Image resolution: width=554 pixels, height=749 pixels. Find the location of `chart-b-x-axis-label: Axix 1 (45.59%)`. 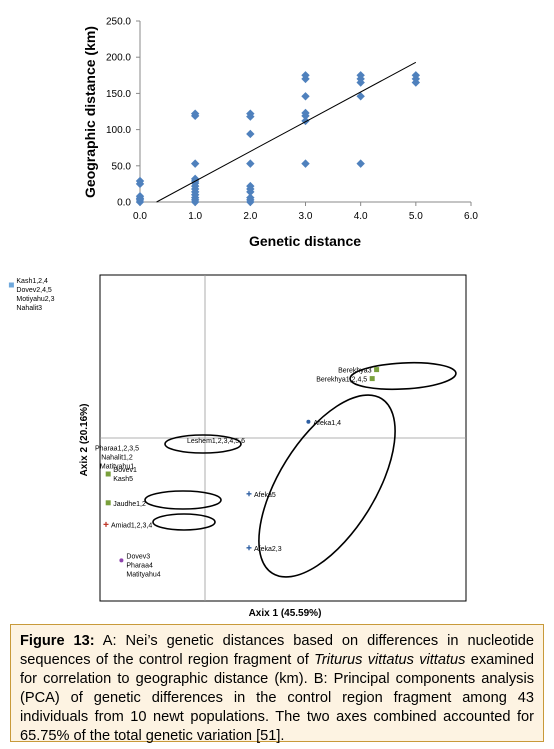

chart-b-x-axis-label: Axix 1 (45.59%) is located at coordinates (285, 613).